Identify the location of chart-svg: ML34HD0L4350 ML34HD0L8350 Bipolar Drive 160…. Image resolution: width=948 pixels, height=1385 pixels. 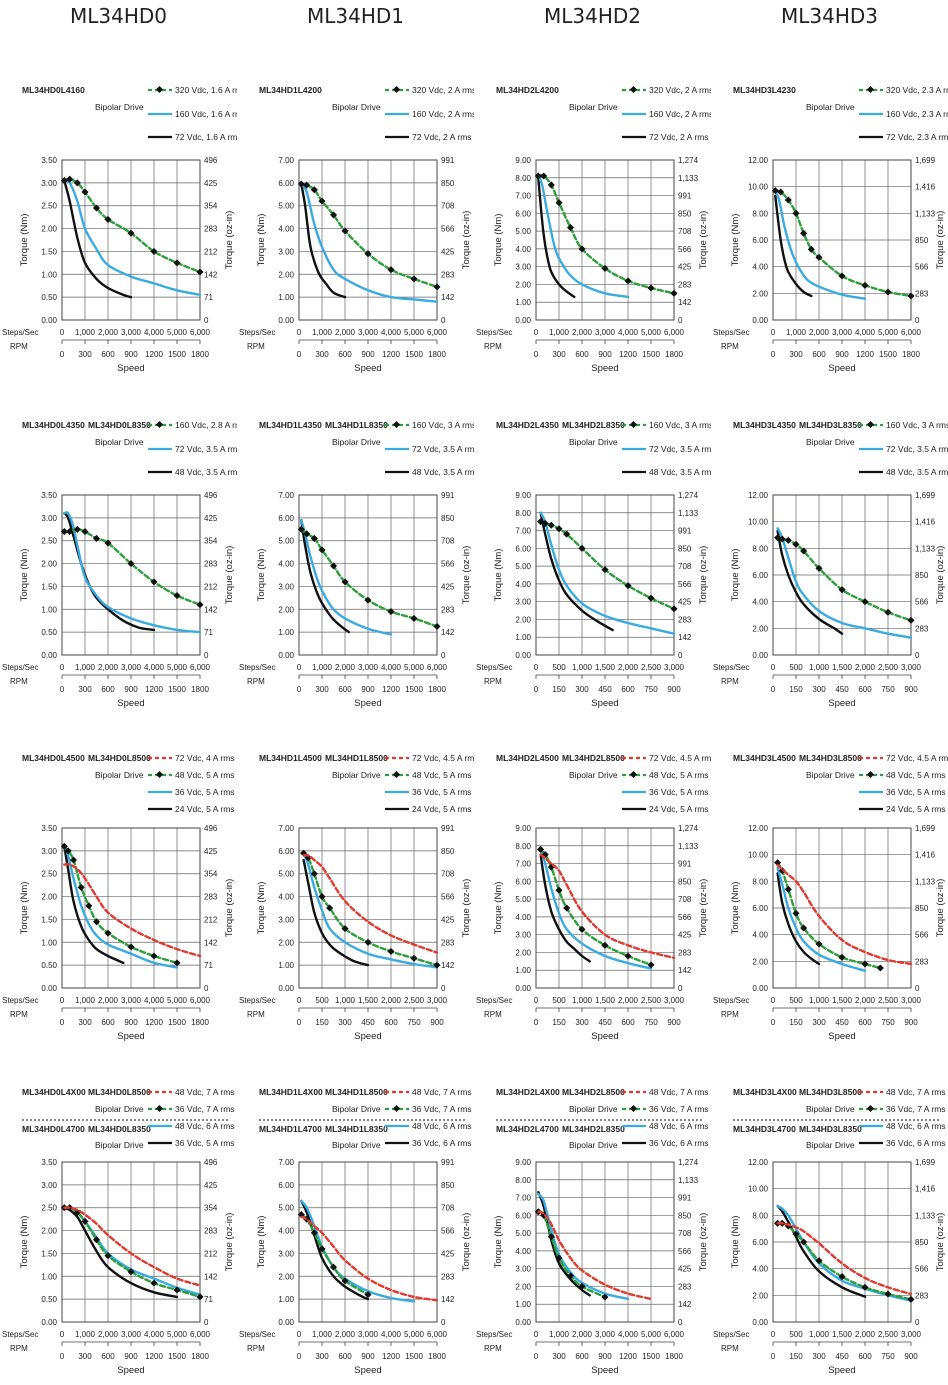
(119, 564).